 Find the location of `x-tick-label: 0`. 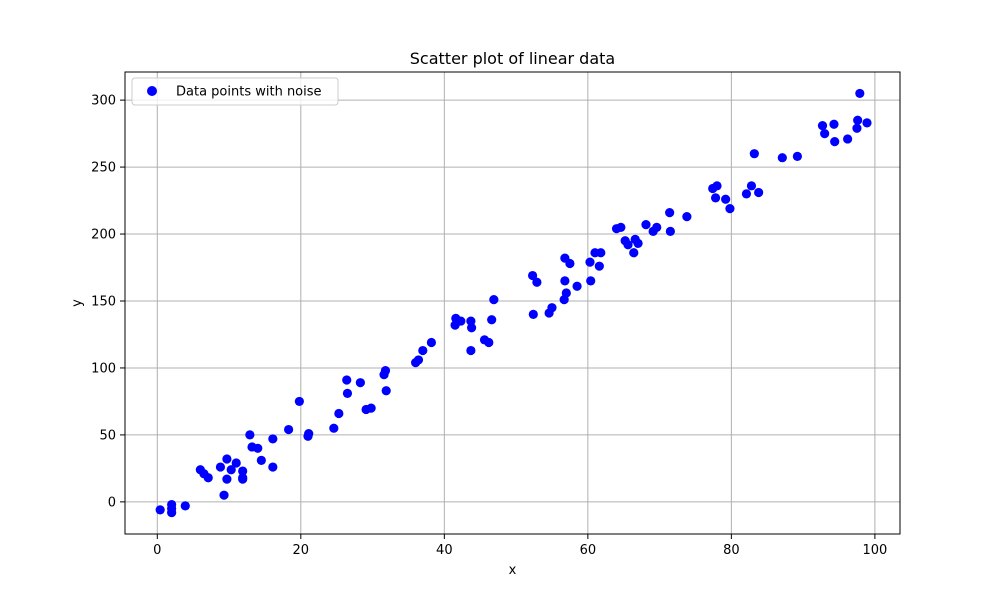

x-tick-label: 0 is located at coordinates (157, 550).